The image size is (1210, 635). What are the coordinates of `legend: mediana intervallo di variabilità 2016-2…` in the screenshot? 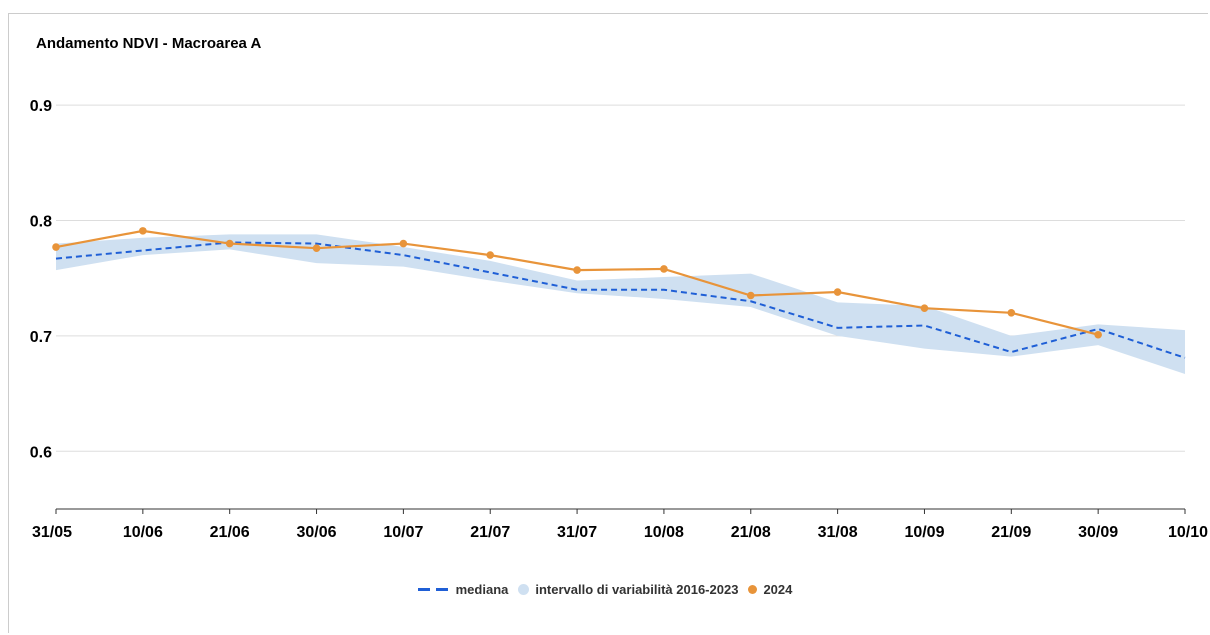 It's located at (605, 589).